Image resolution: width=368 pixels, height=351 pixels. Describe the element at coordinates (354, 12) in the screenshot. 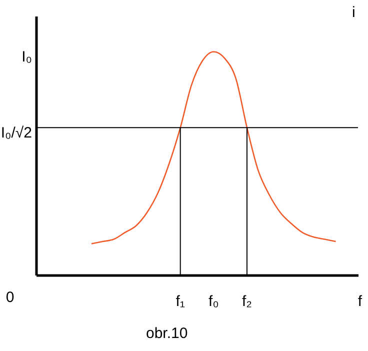

I see `y-axis-title: i` at that location.